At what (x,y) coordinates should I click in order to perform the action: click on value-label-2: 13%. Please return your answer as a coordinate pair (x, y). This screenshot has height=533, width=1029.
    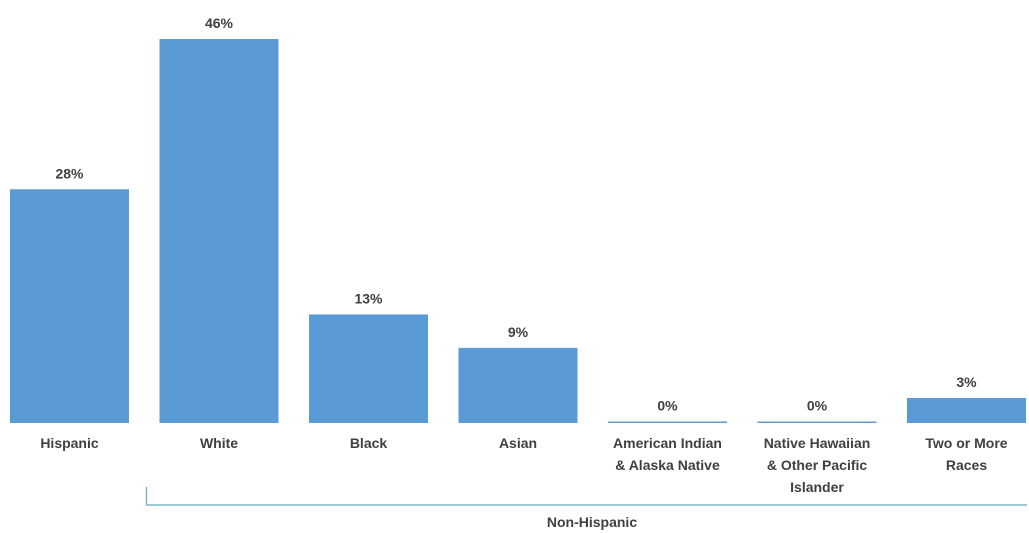
    Looking at the image, I should click on (368, 298).